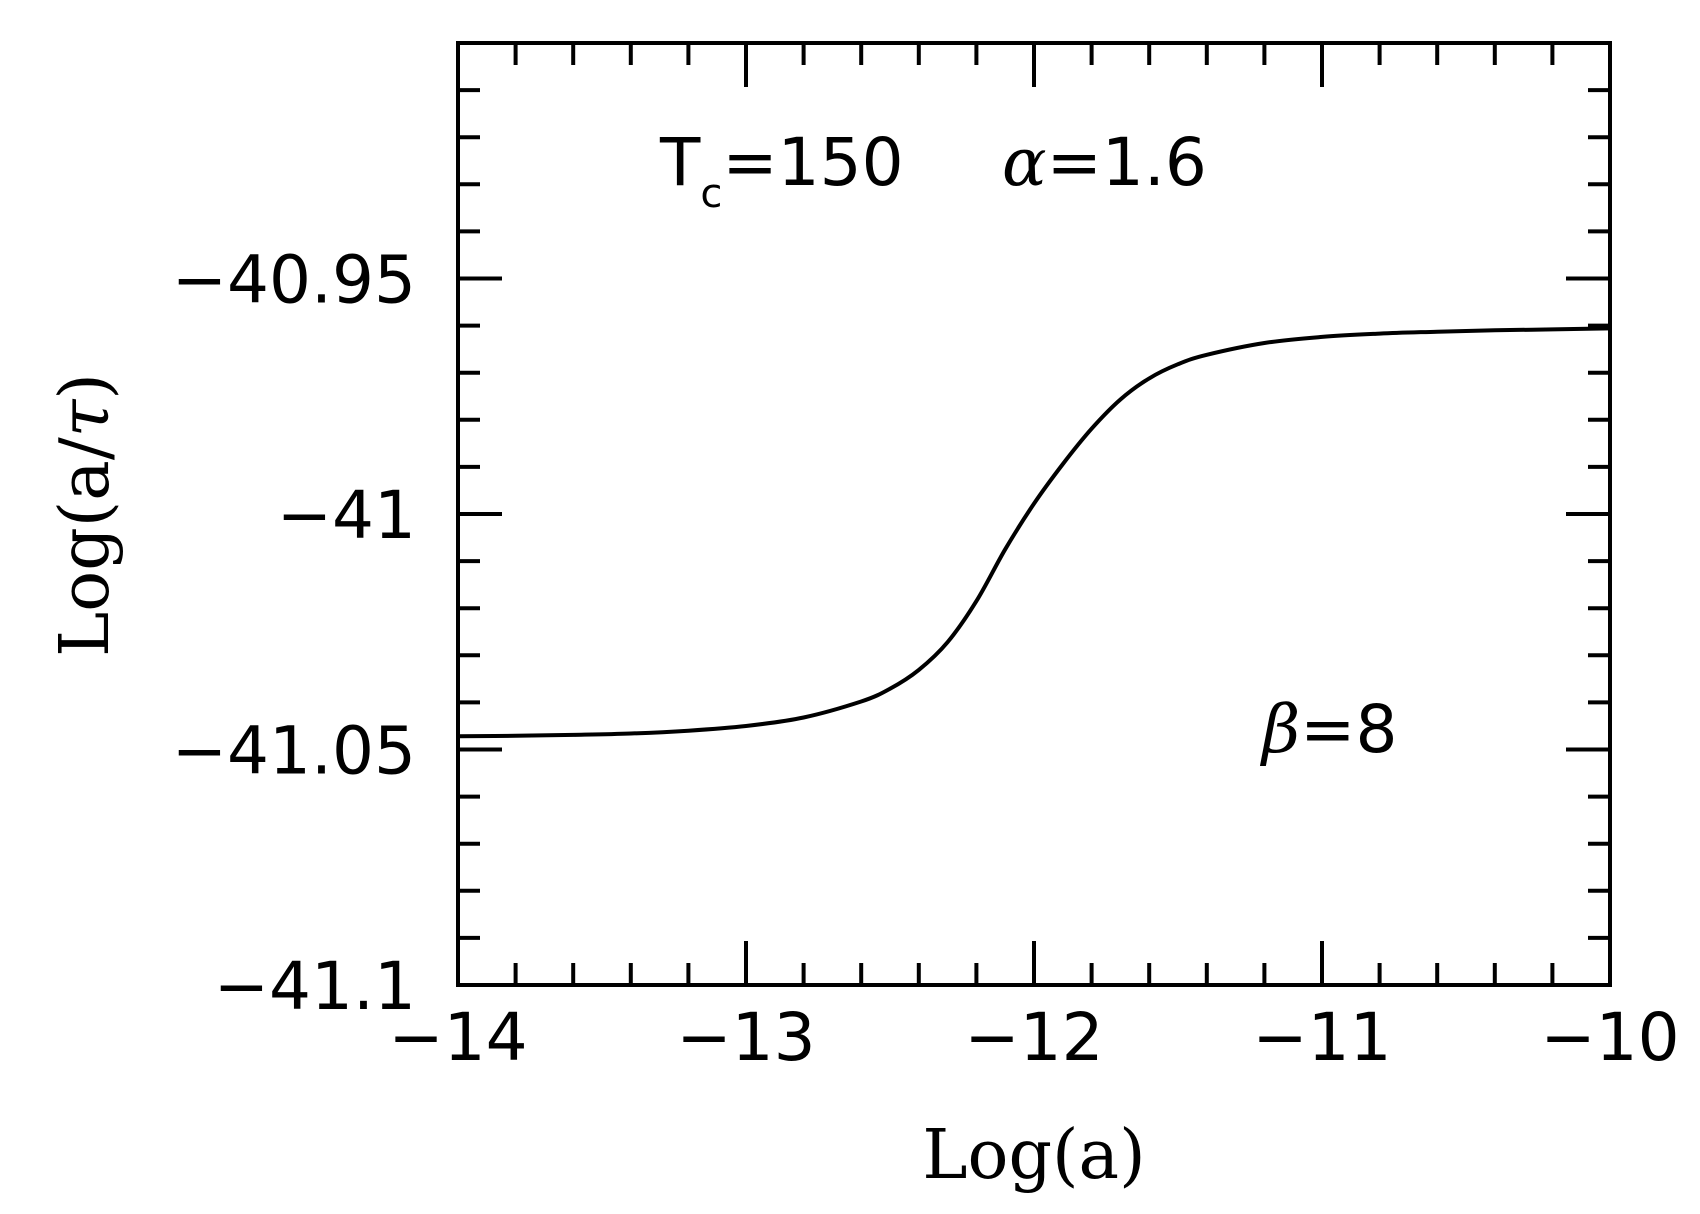  Describe the element at coordinates (85, 547) in the screenshot. I see `y-axis-title-prefix: Log(a/` at that location.